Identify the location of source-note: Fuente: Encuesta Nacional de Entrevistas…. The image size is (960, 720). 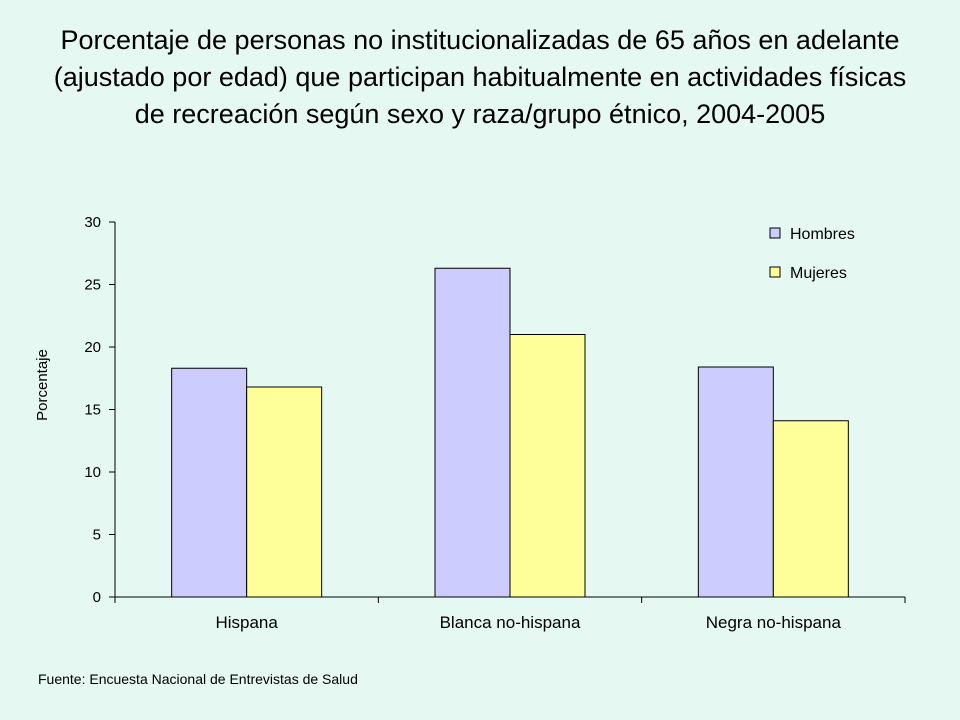
(198, 679).